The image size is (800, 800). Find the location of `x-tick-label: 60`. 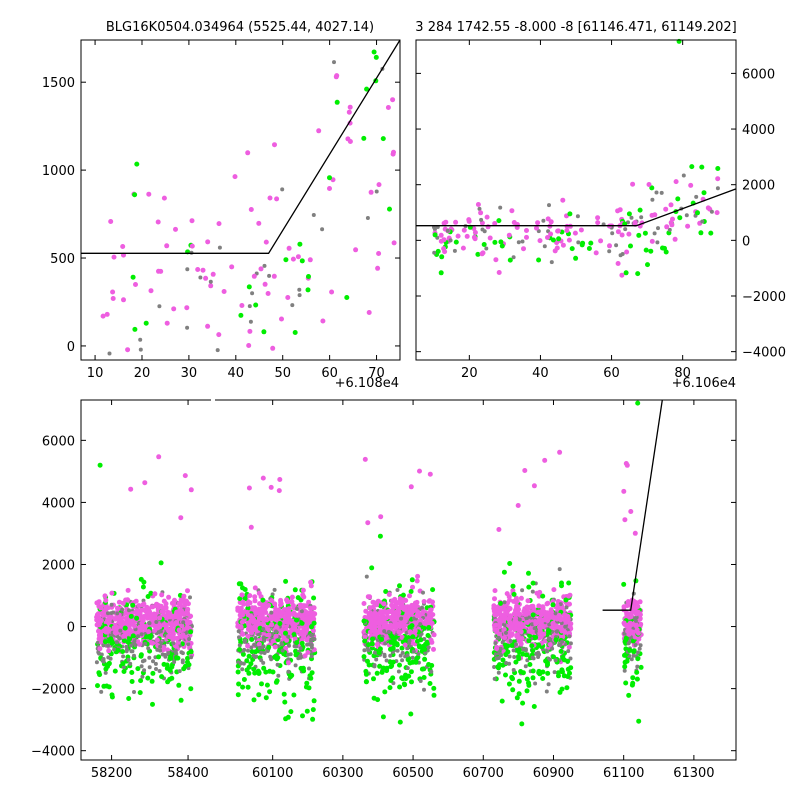

x-tick-label: 60 is located at coordinates (611, 373).